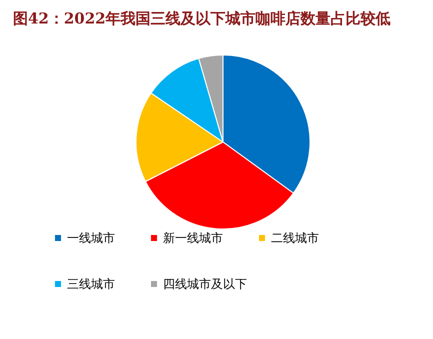 The height and width of the screenshot is (339, 433). I want to click on legend-label: 一线城市, so click(91, 238).